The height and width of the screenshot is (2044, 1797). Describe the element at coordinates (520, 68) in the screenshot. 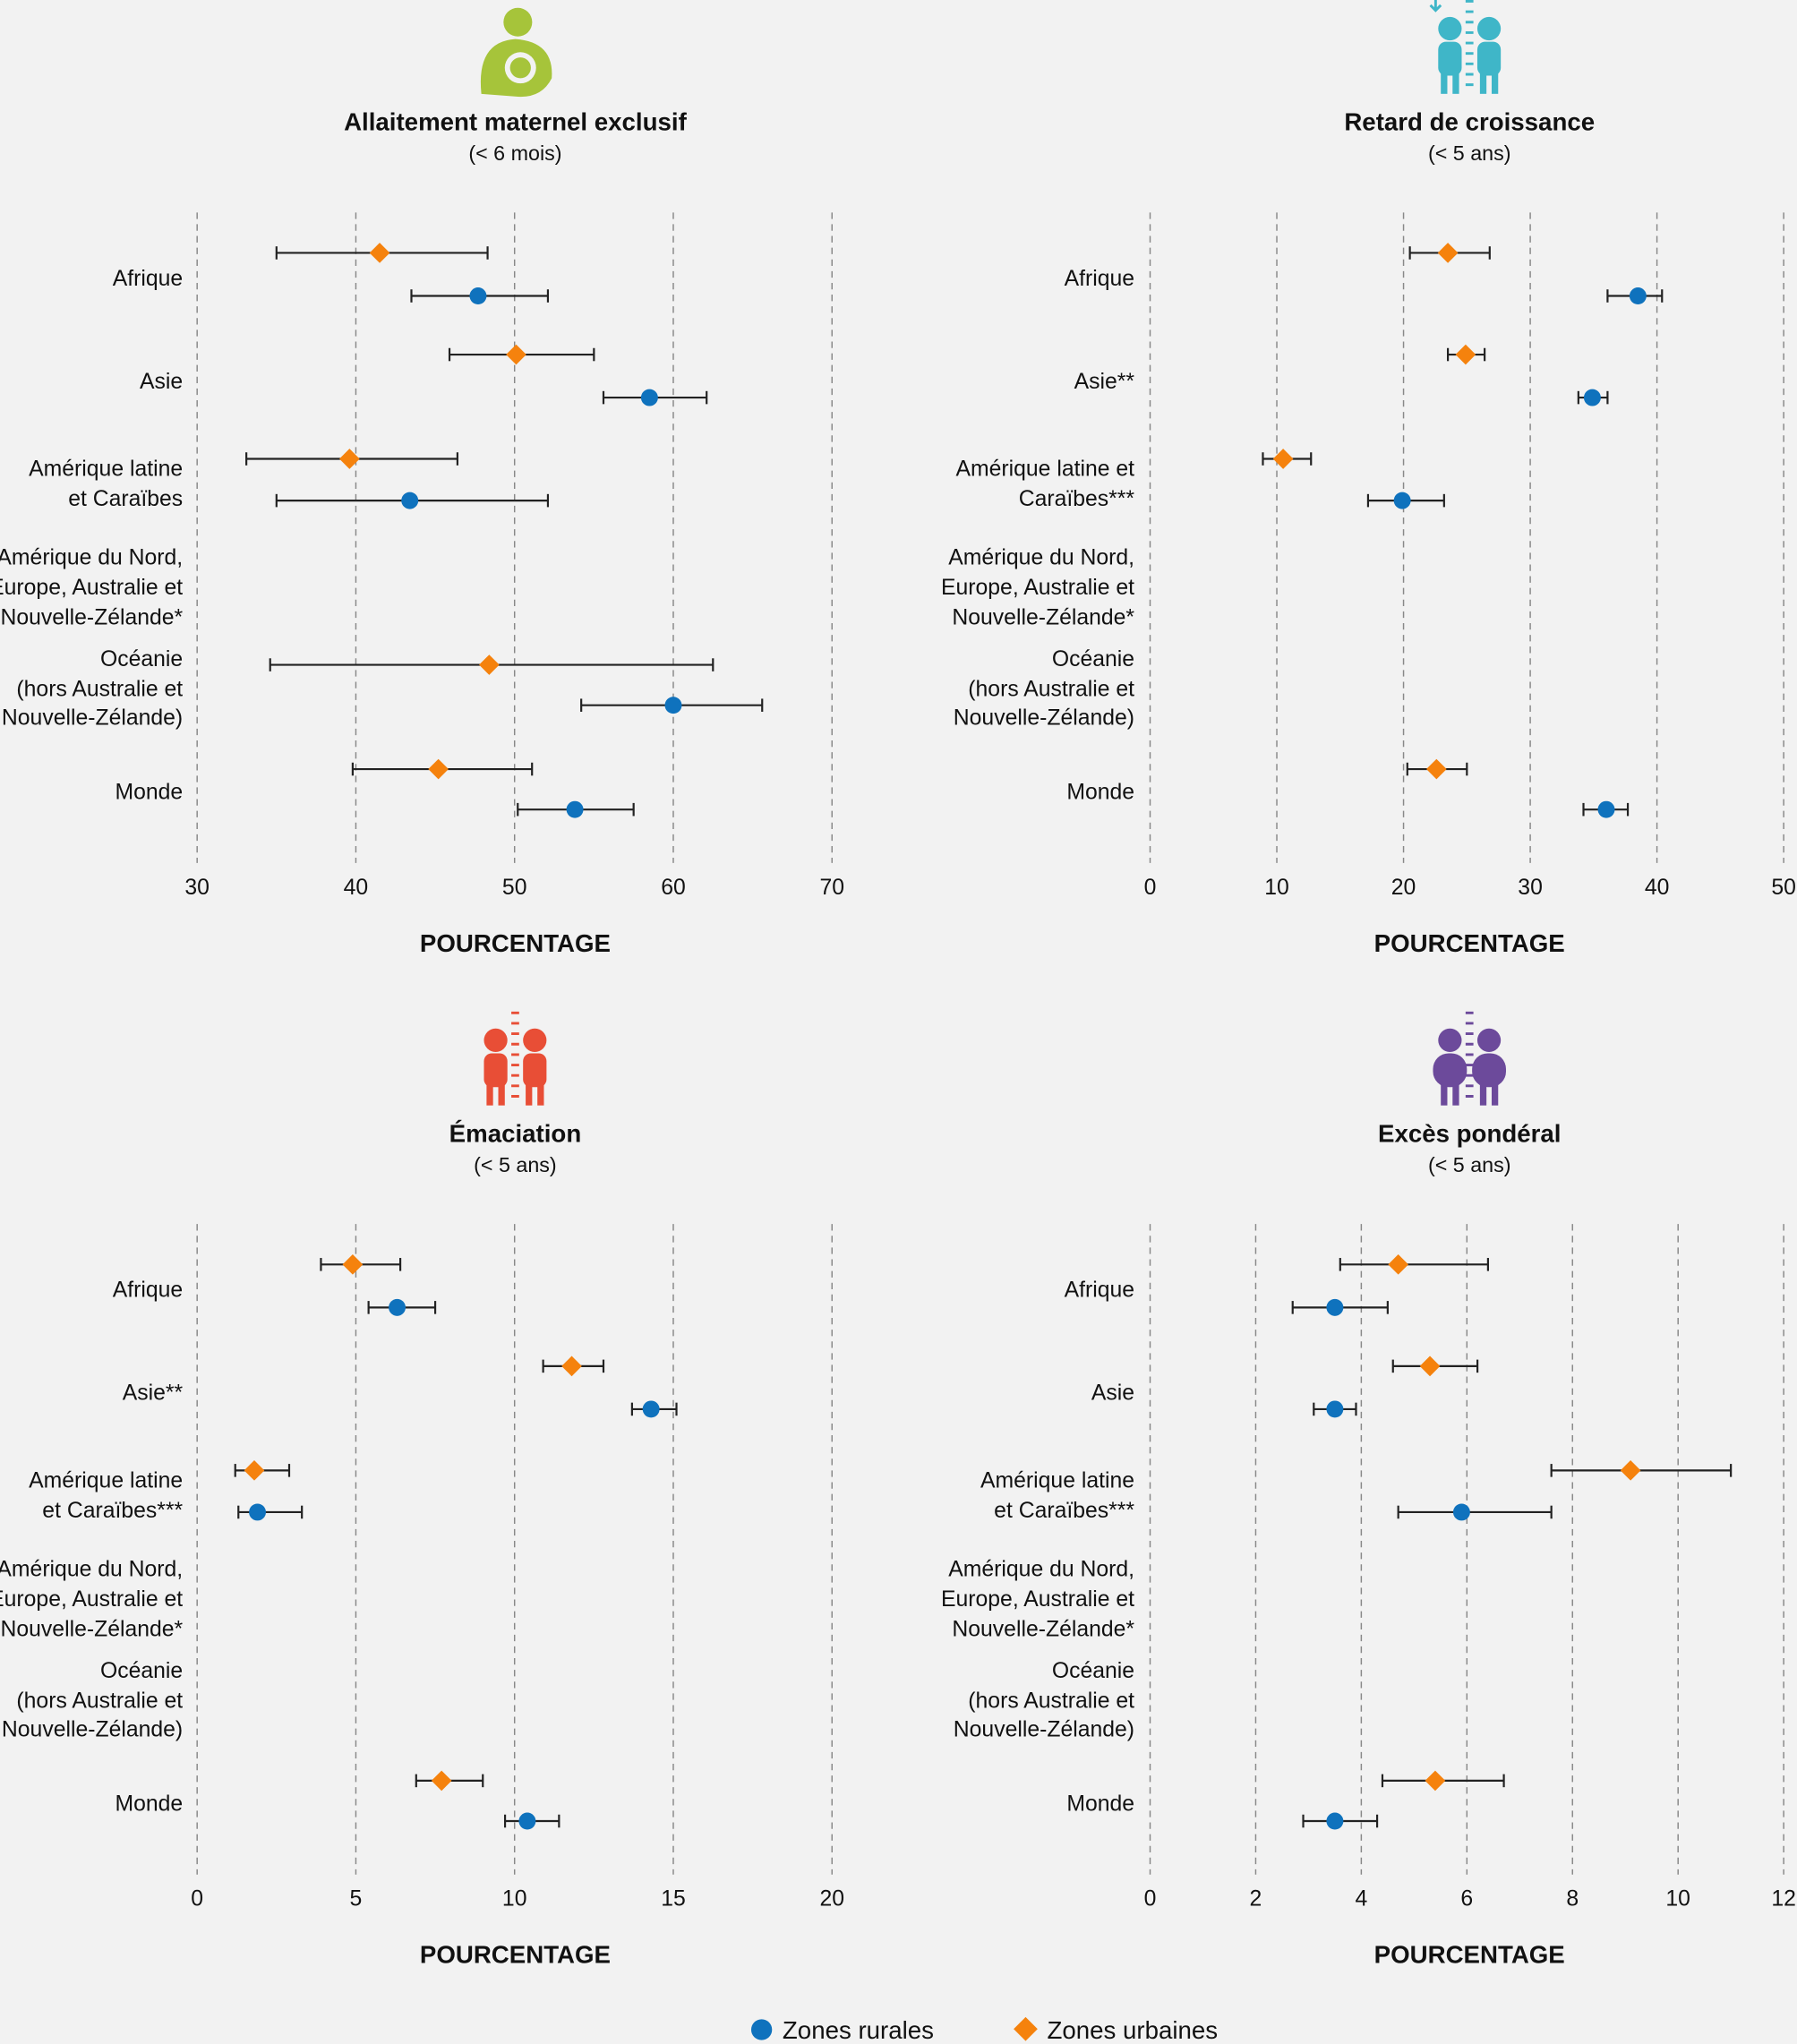

I see `baby-shape` at that location.